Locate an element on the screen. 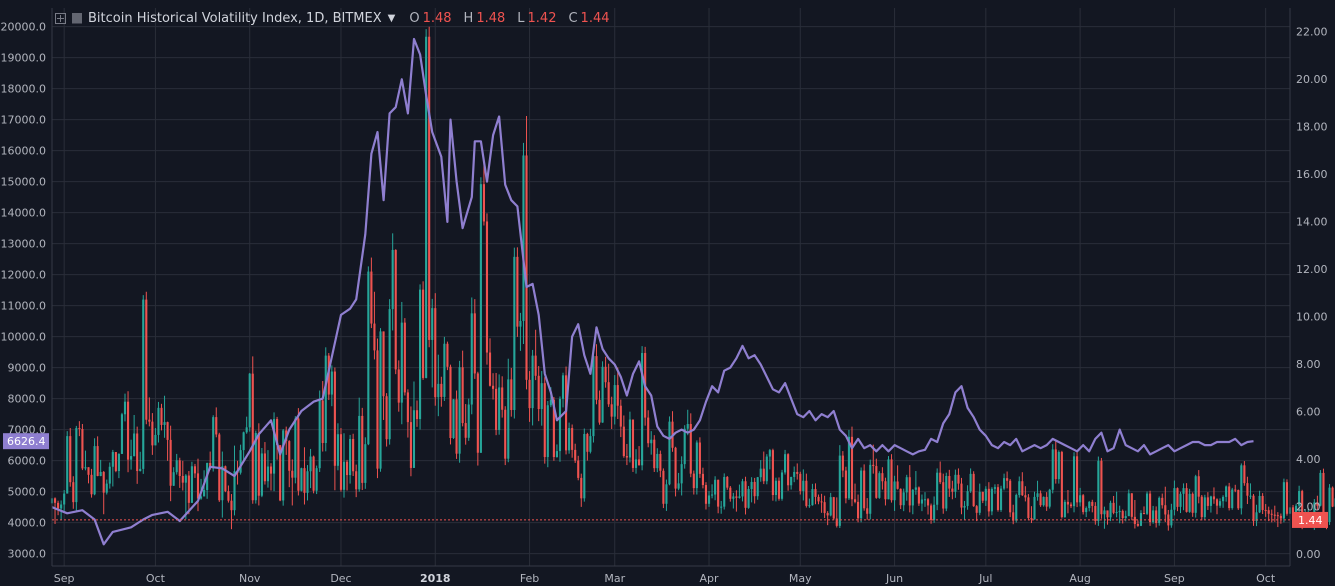 Image resolution: width=1335 pixels, height=586 pixels. chevron-down-icon: ▼ is located at coordinates (391, 18).